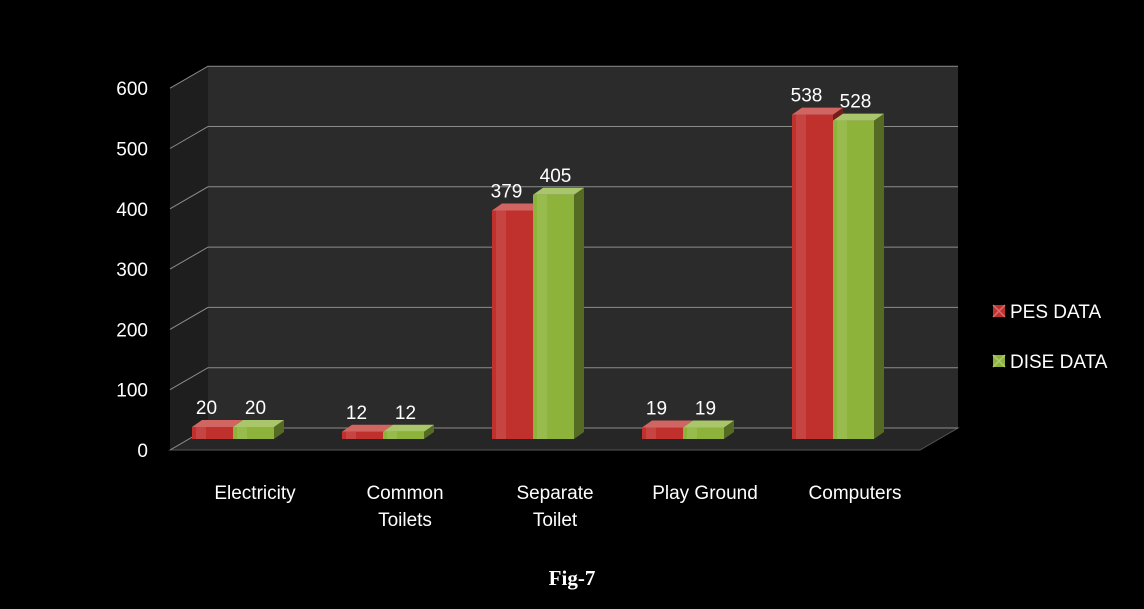  I want to click on category-label: Electricity, so click(255, 493).